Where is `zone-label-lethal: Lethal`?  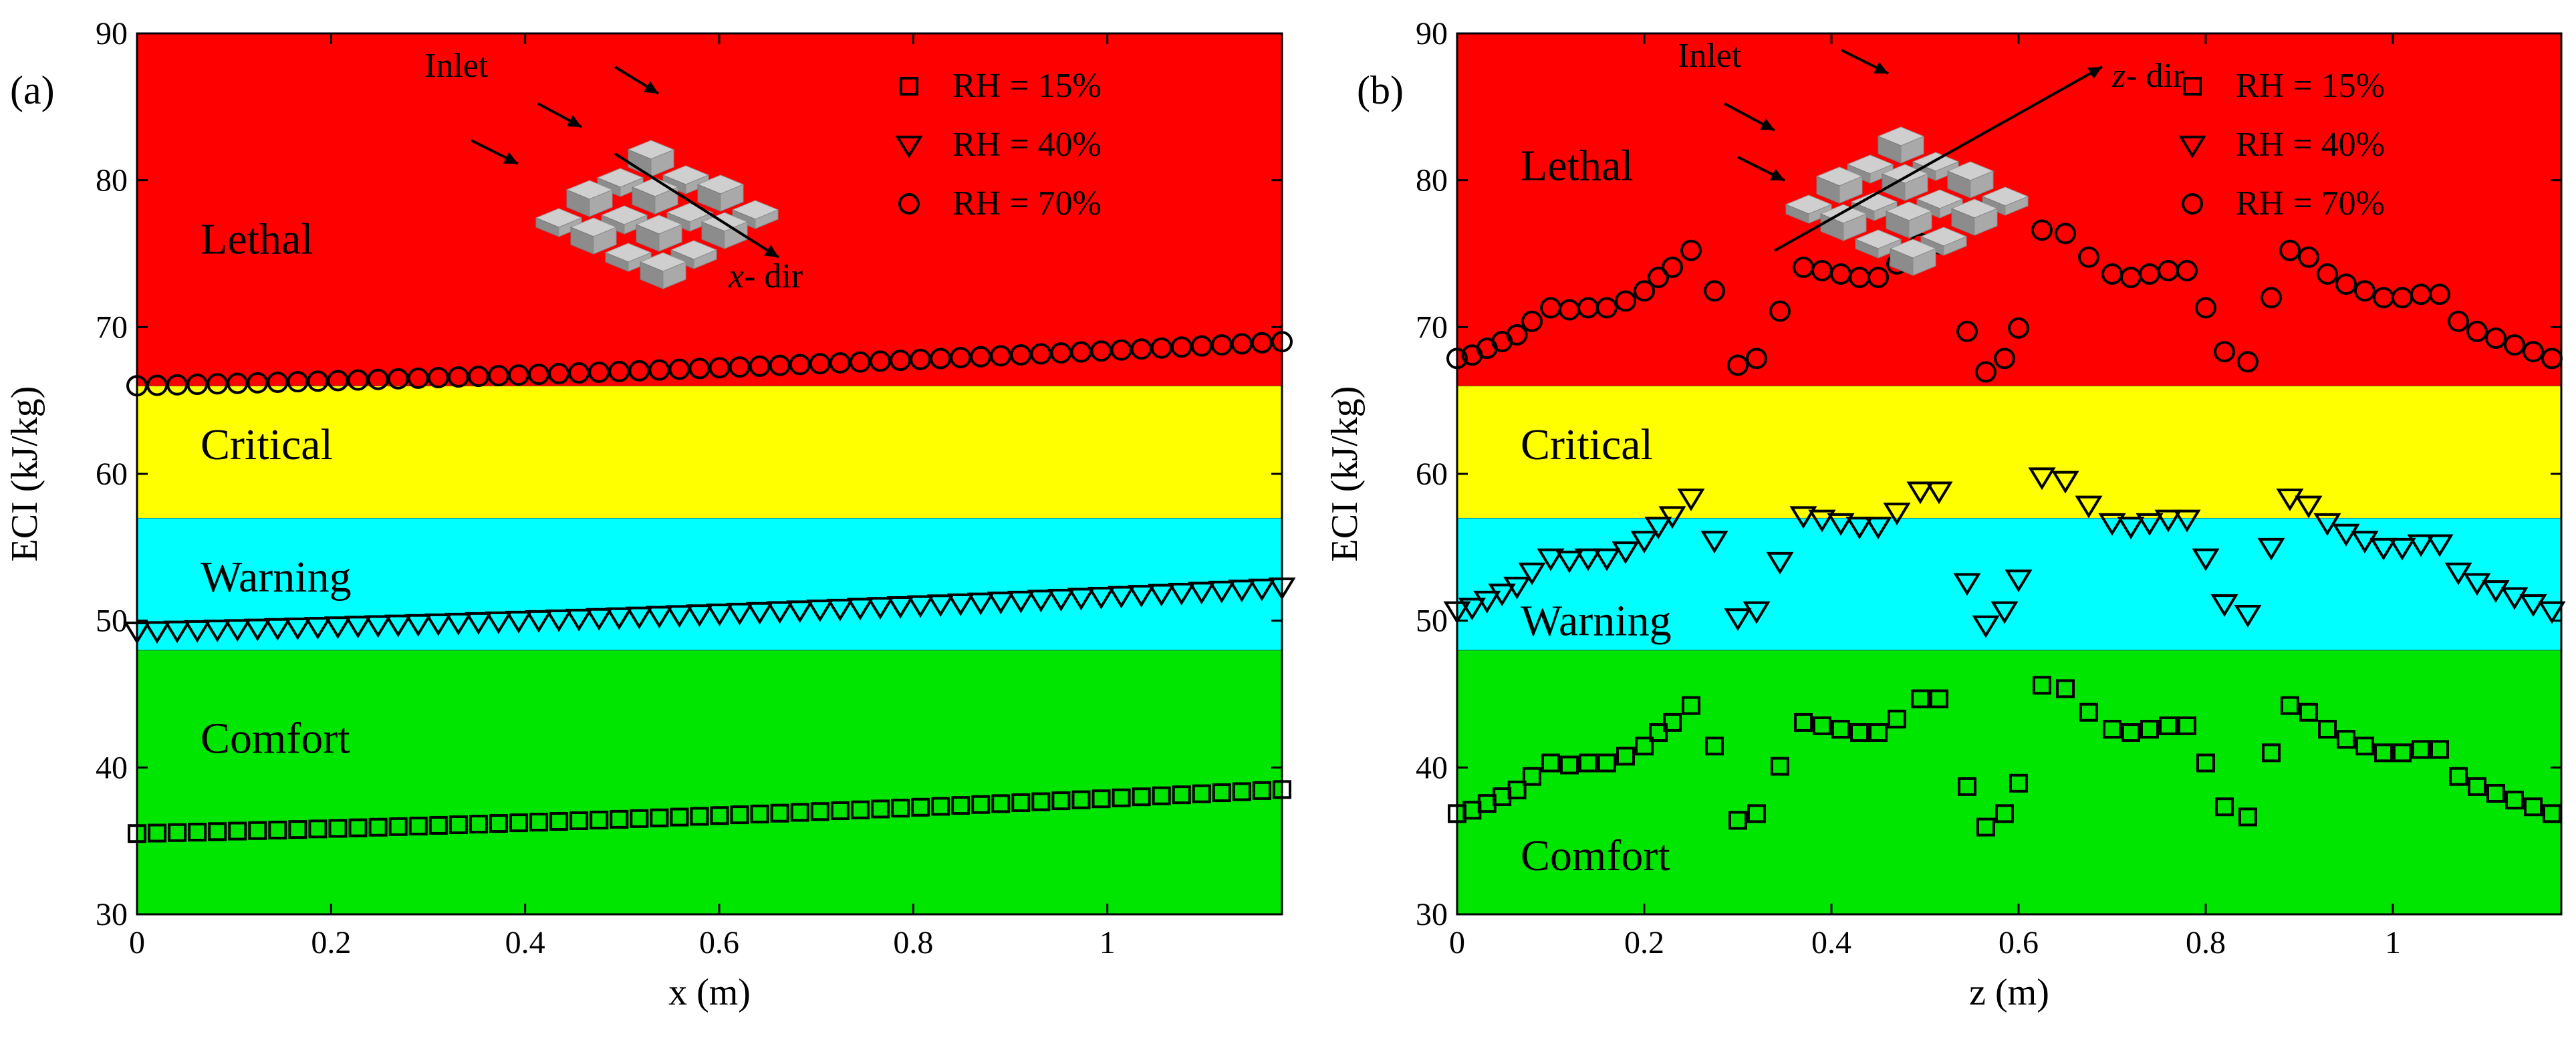
zone-label-lethal: Lethal is located at coordinates (257, 239).